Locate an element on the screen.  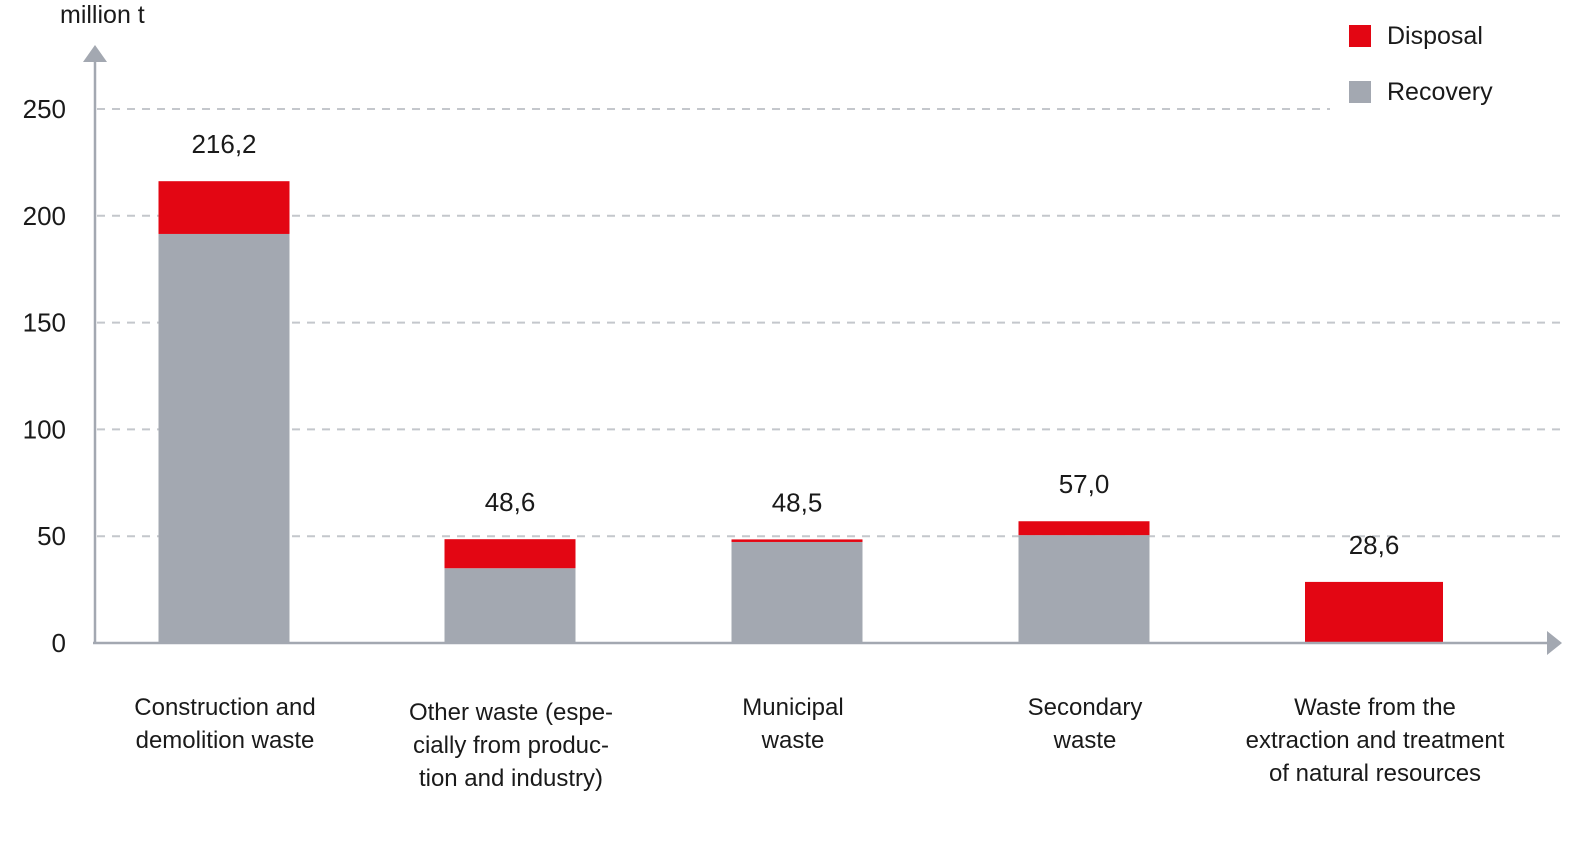
legend: Disposal Recovery is located at coordinates (1421, 64).